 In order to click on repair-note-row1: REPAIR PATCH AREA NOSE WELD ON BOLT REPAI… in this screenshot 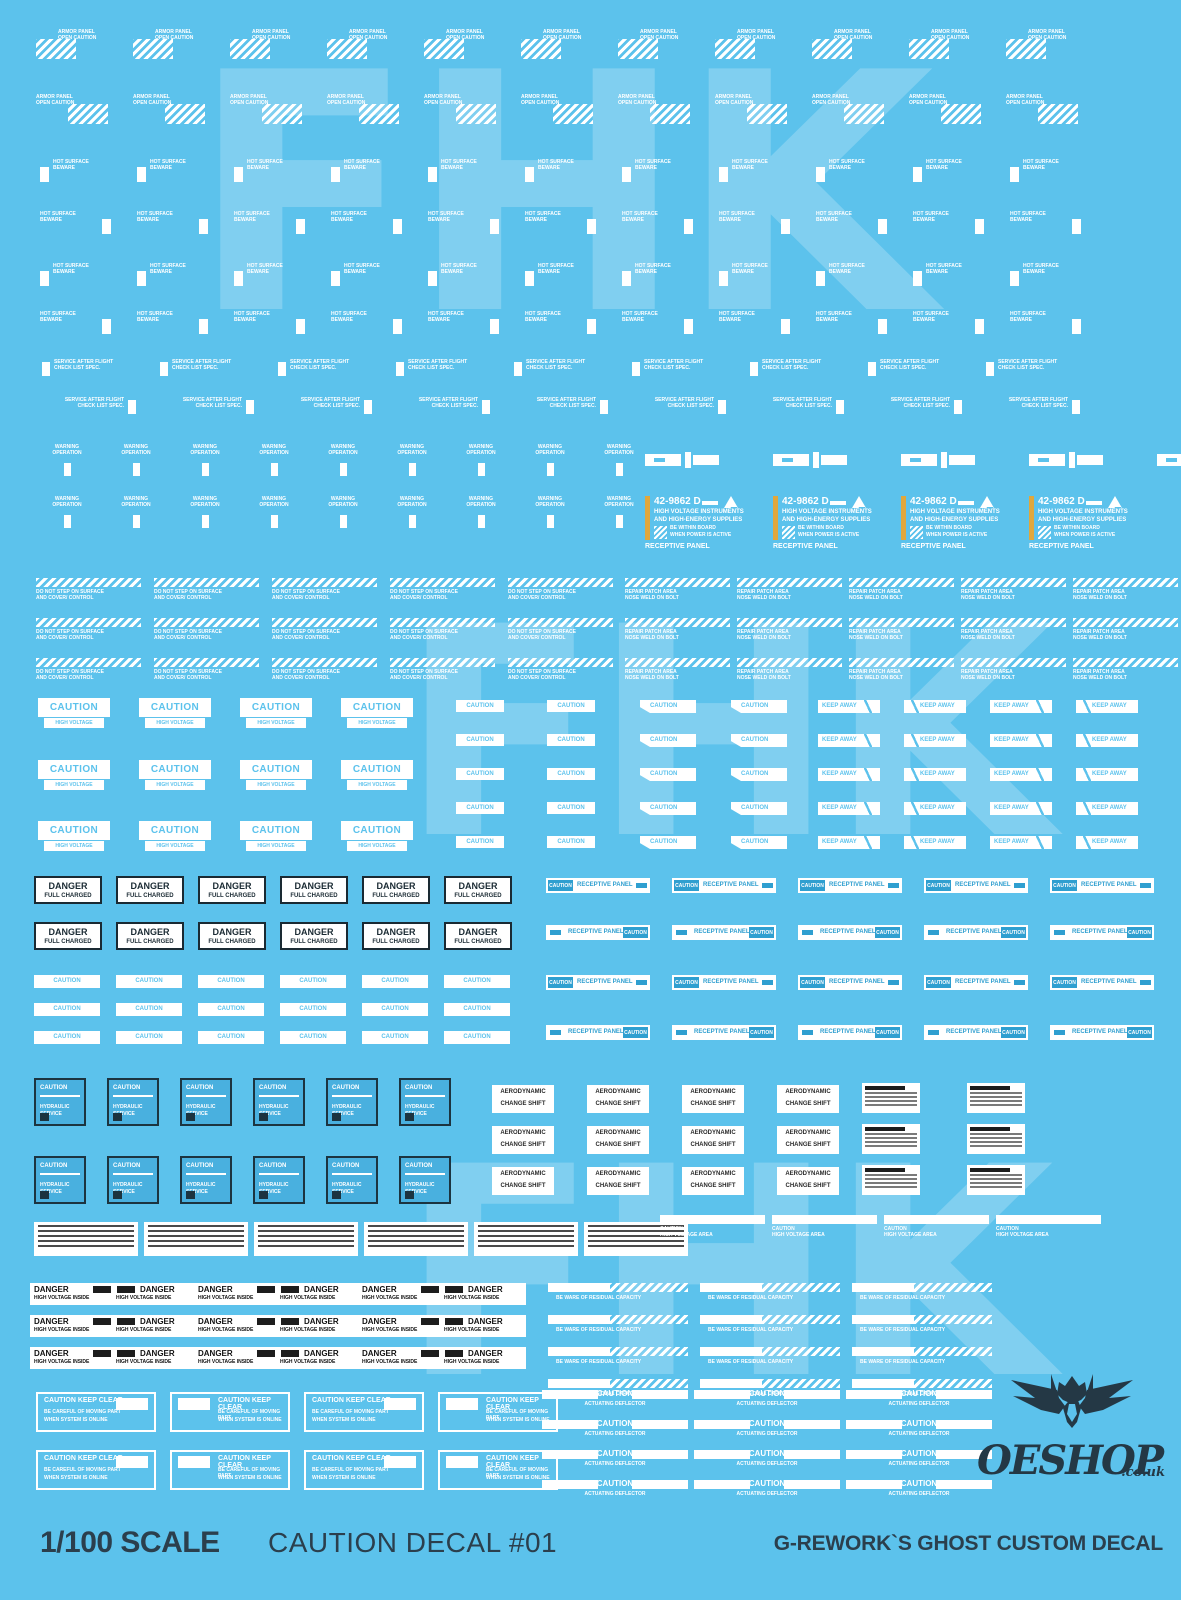, I will do `click(903, 598)`.